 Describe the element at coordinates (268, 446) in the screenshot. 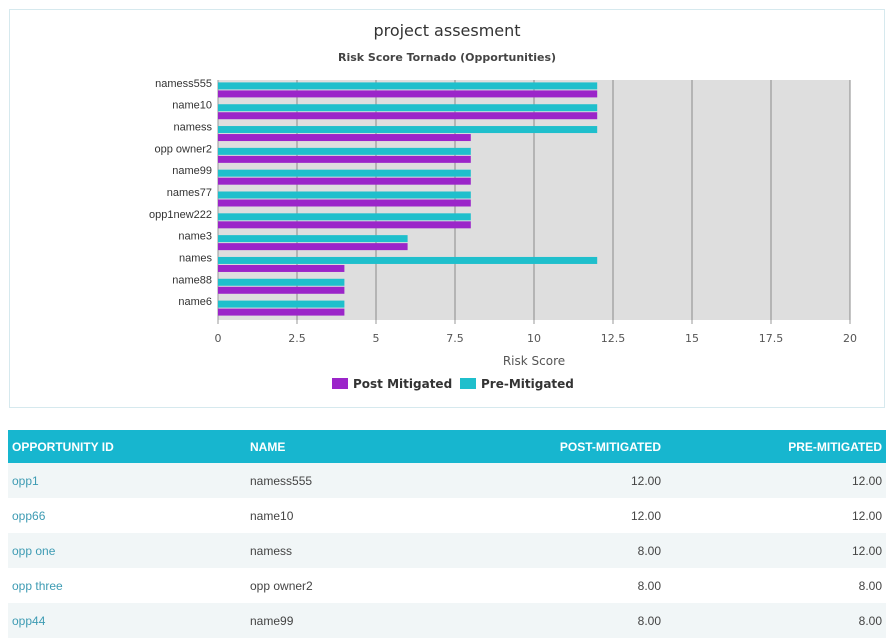

I see `column-header-name: NAME` at that location.